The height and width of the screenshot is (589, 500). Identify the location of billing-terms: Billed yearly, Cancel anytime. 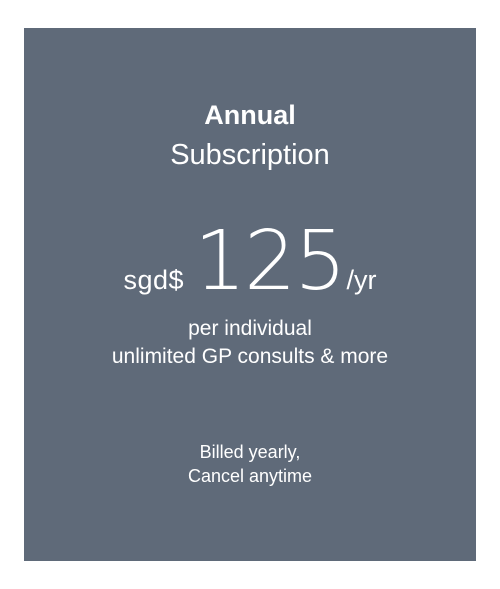
(250, 464).